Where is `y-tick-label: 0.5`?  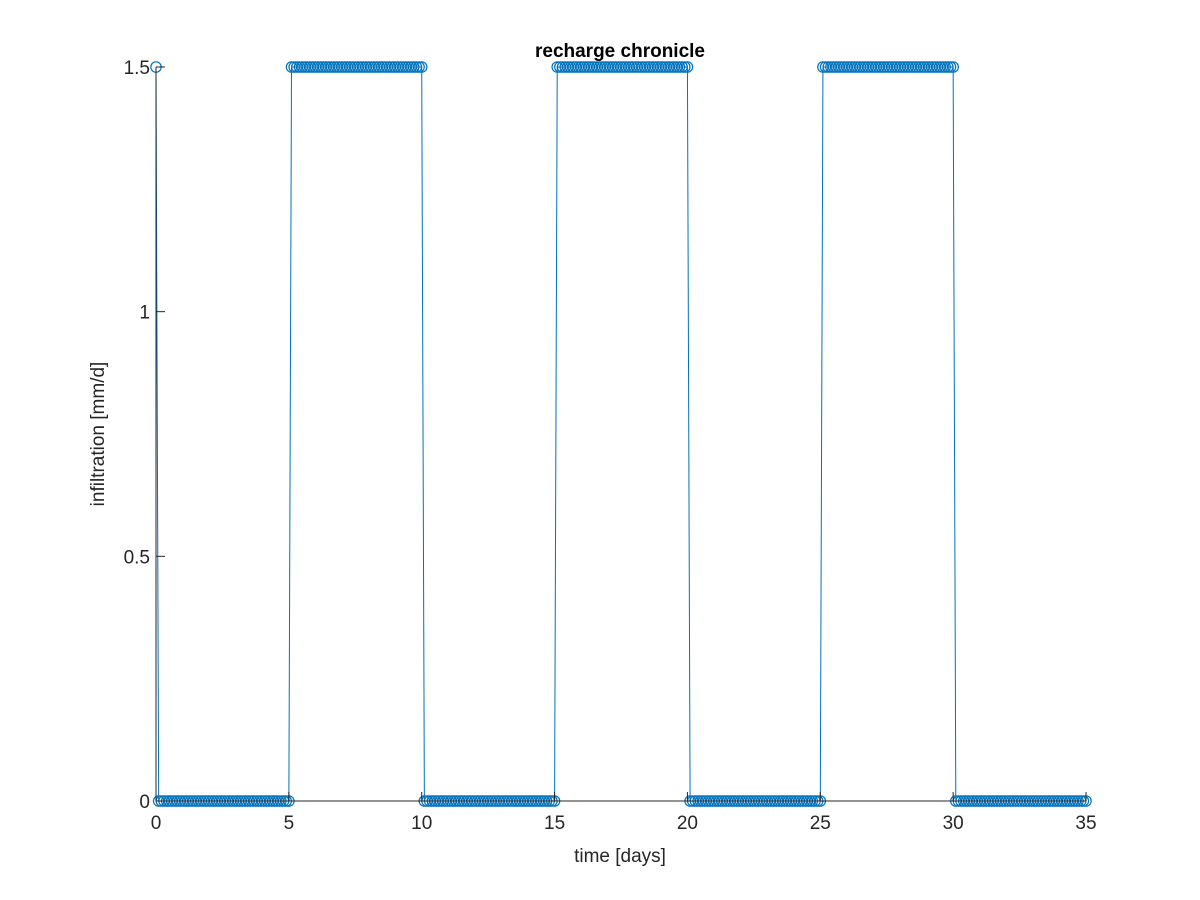 y-tick-label: 0.5 is located at coordinates (137, 557).